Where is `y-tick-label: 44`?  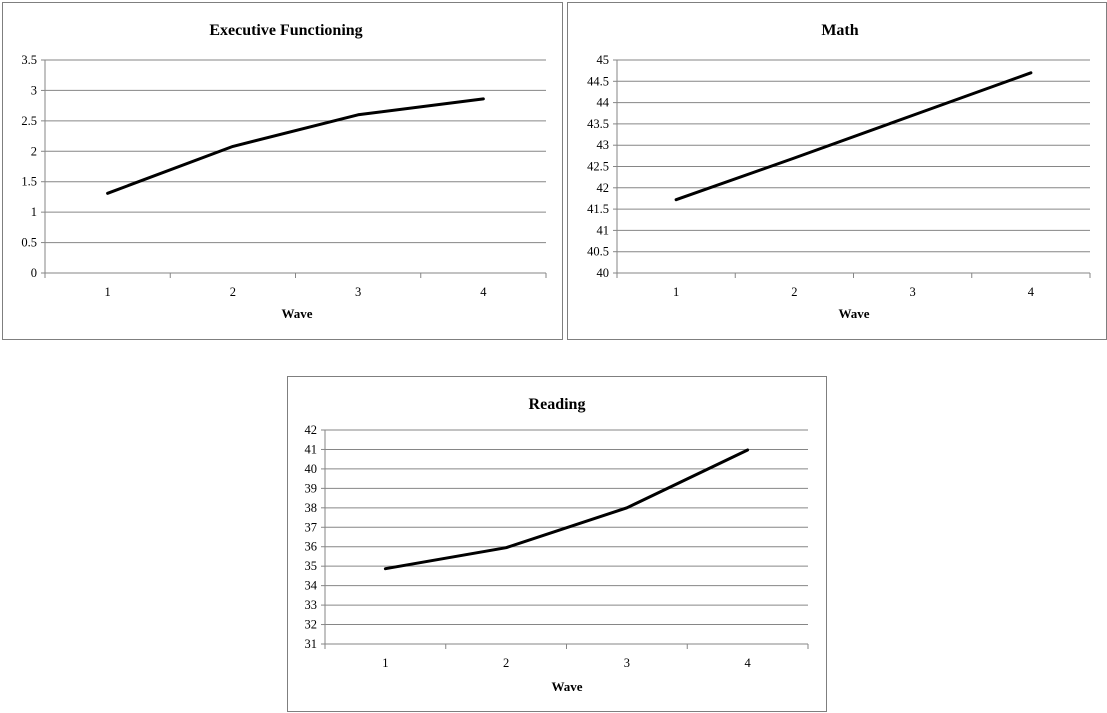
y-tick-label: 44 is located at coordinates (603, 103).